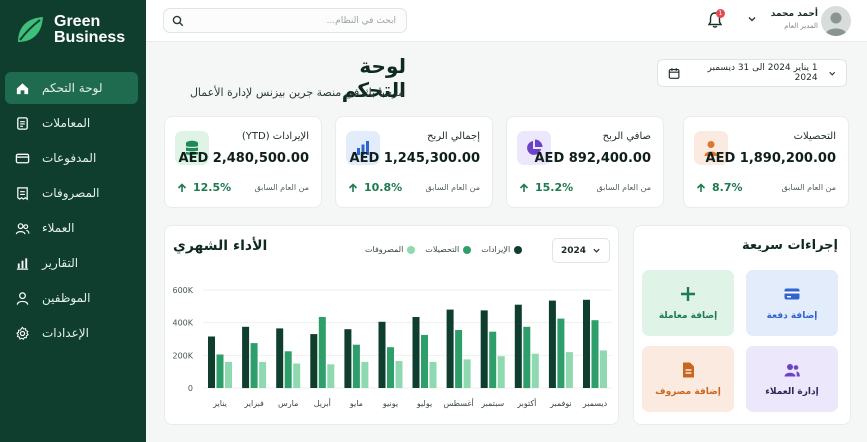 The width and height of the screenshot is (867, 442). What do you see at coordinates (792, 303) in the screenshot?
I see `add-payment-button: إضافة دفعة` at bounding box center [792, 303].